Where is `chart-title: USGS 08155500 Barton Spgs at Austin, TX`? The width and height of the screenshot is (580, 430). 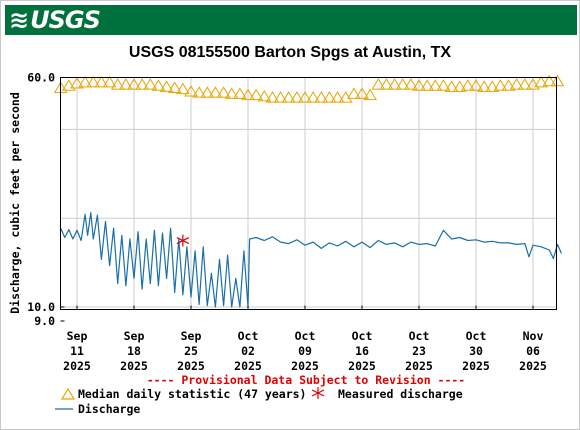 chart-title: USGS 08155500 Barton Spgs at Austin, TX is located at coordinates (290, 52).